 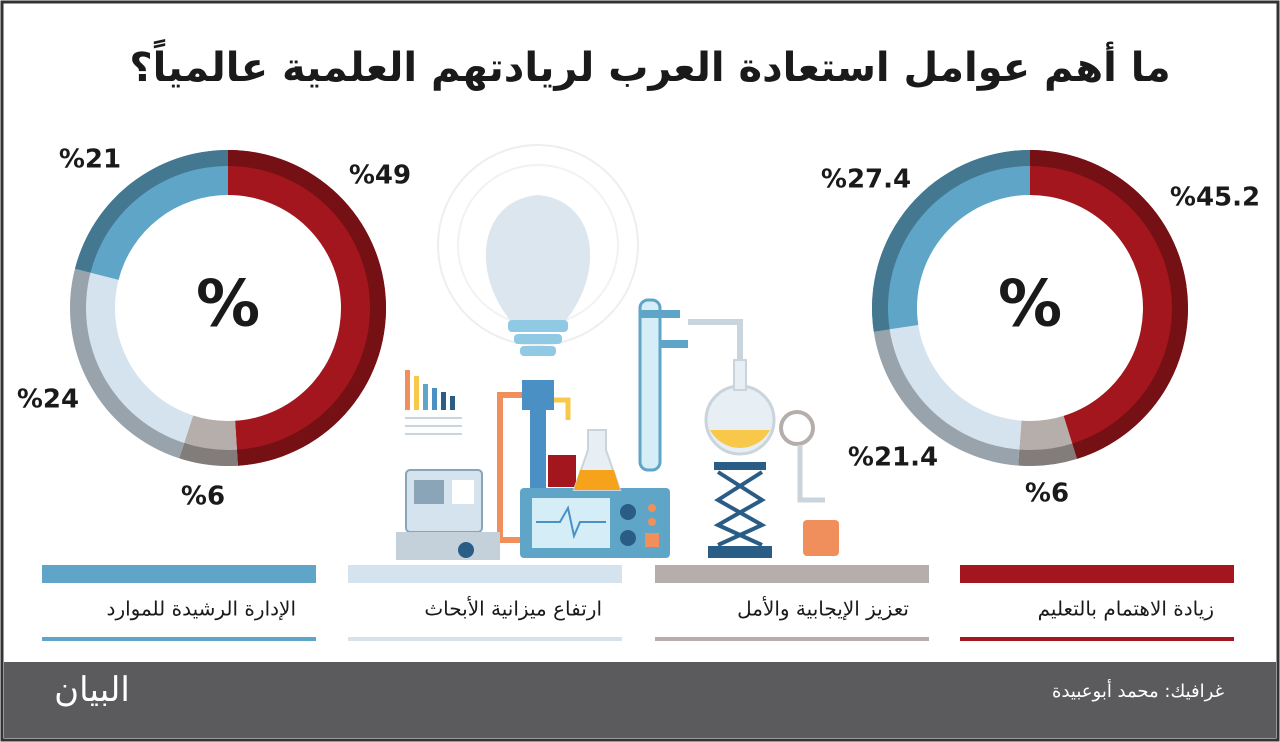 I want to click on value-label: %45.2, so click(x=1215, y=198).